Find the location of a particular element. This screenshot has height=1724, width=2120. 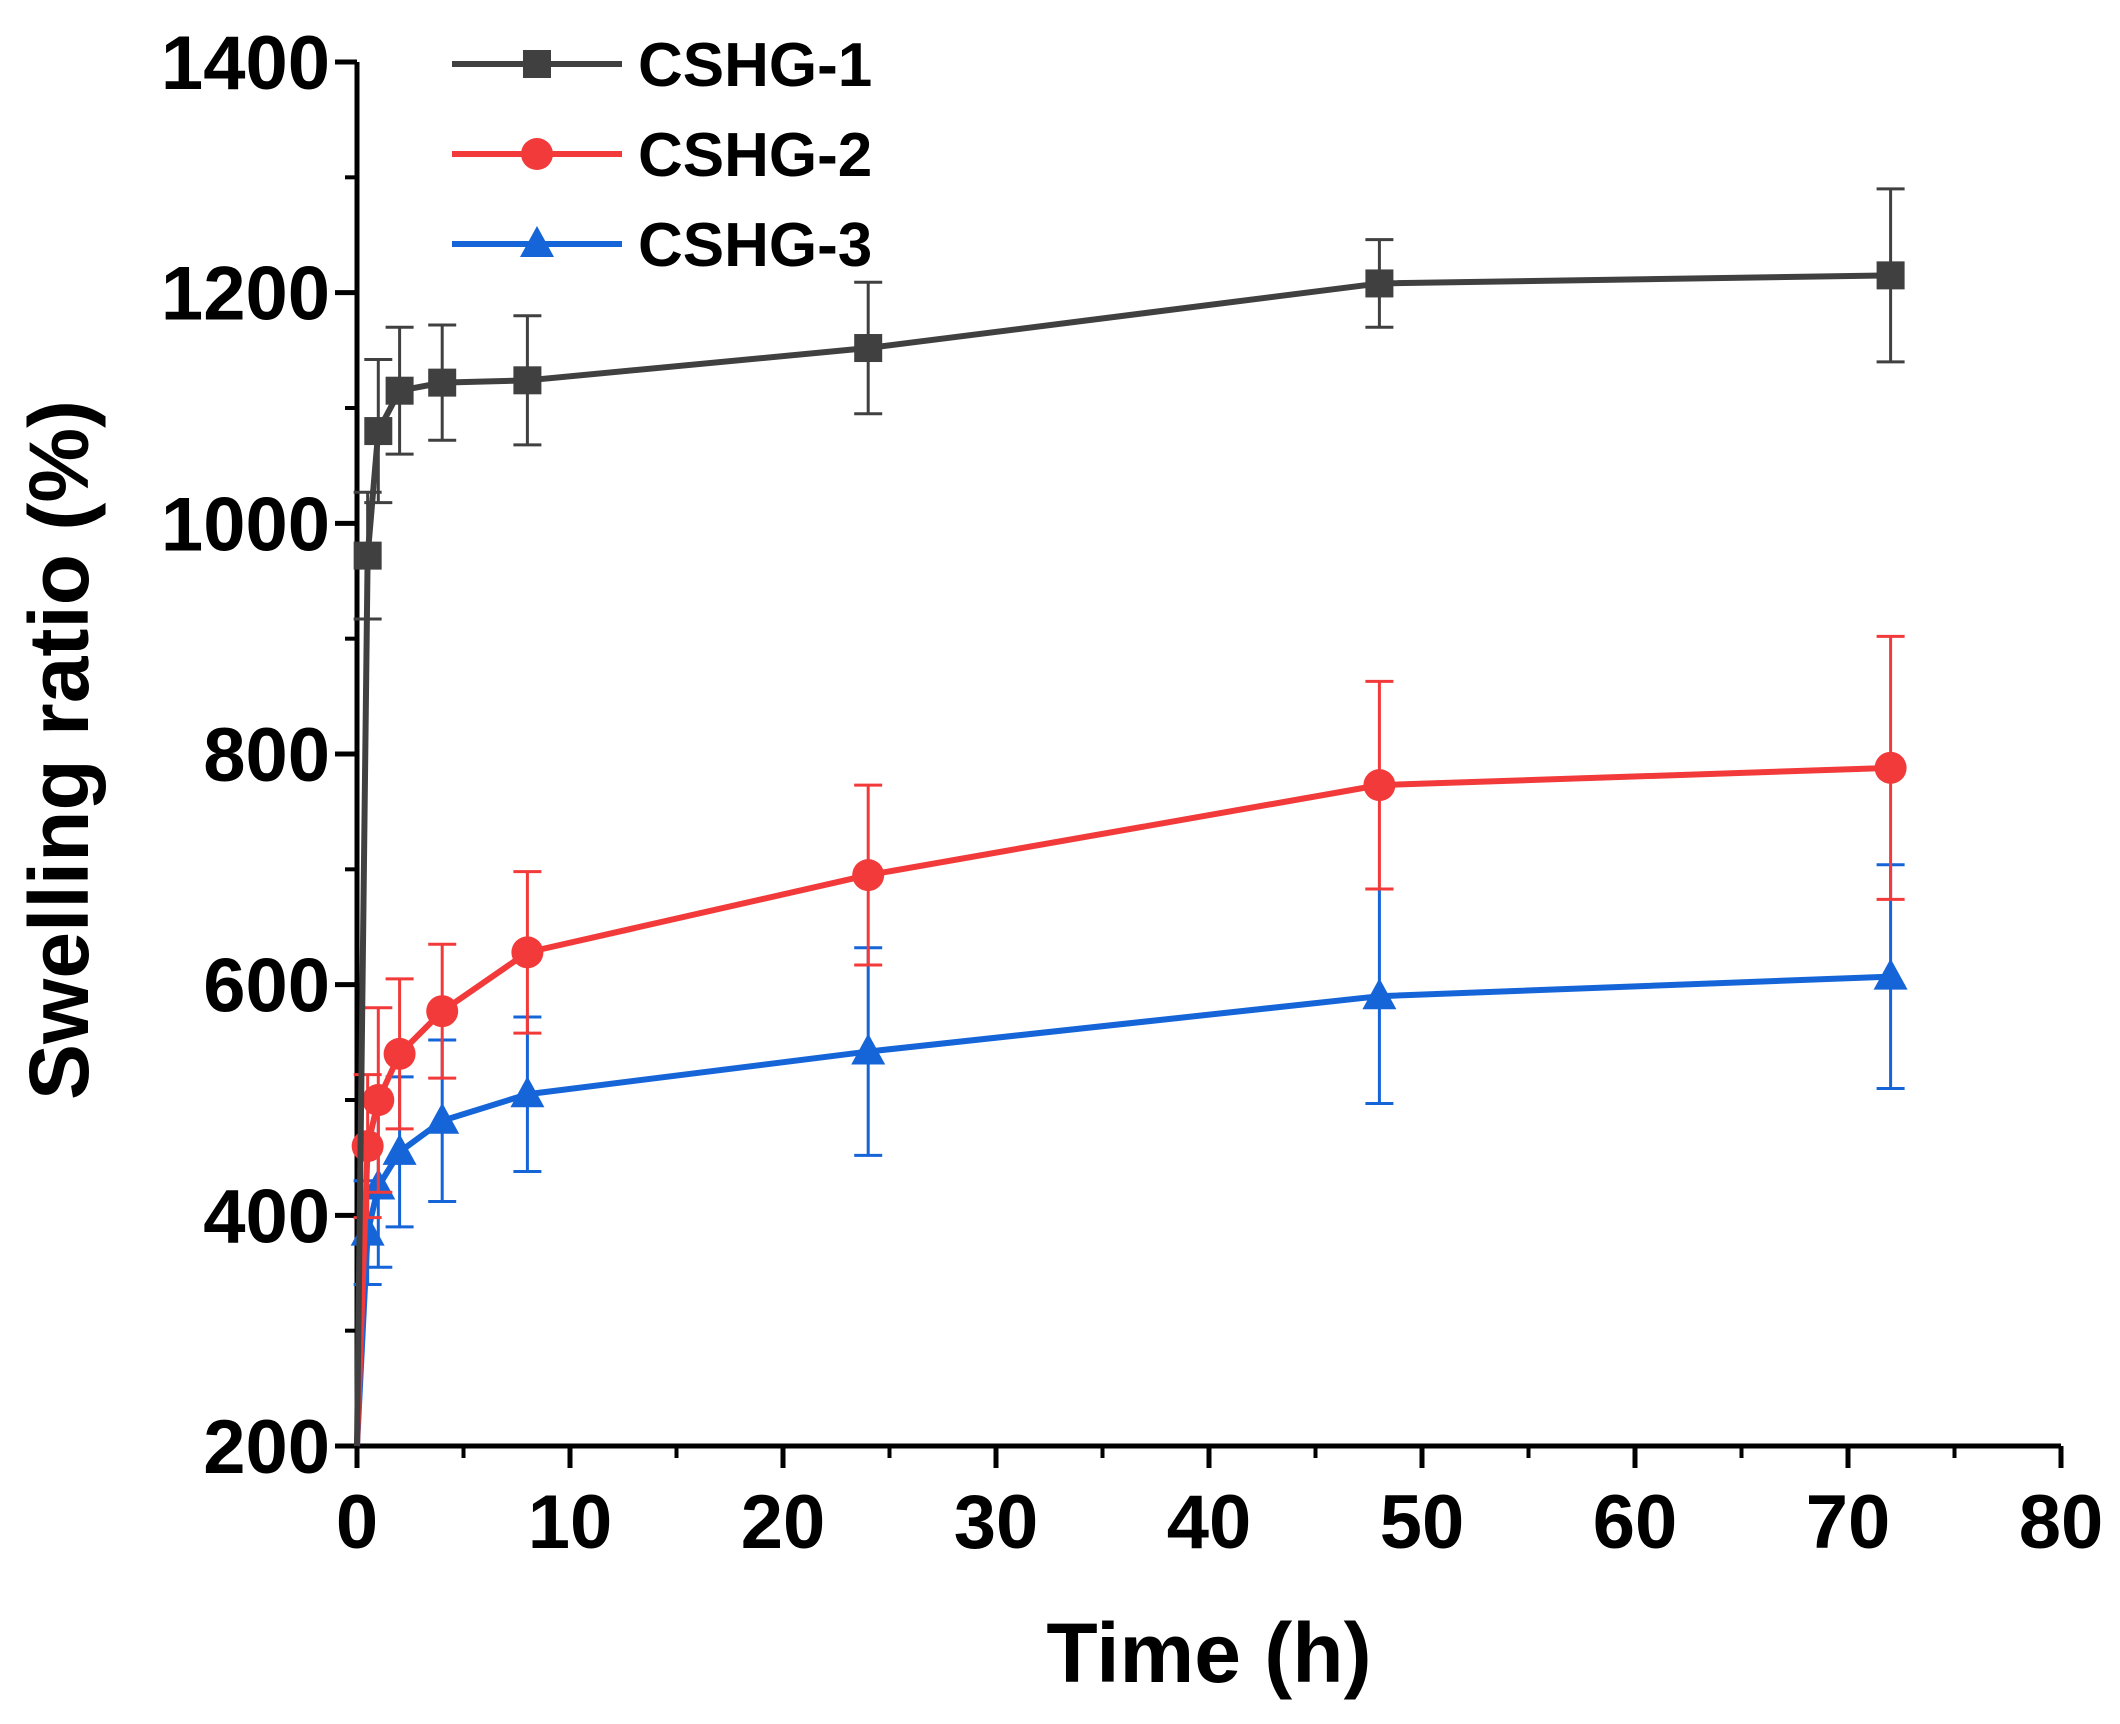

y-tick-label: 600 is located at coordinates (266, 986).